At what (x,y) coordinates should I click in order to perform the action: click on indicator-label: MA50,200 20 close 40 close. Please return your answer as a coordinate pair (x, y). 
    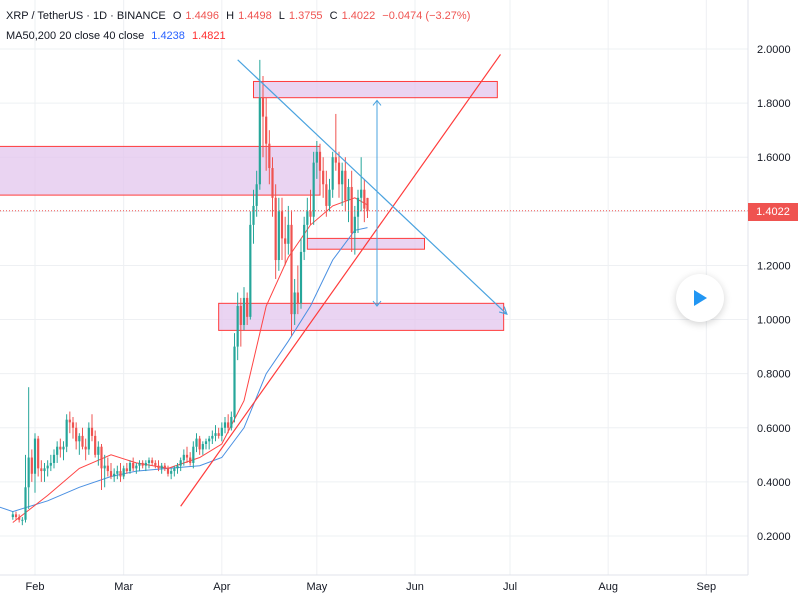
    Looking at the image, I should click on (75, 36).